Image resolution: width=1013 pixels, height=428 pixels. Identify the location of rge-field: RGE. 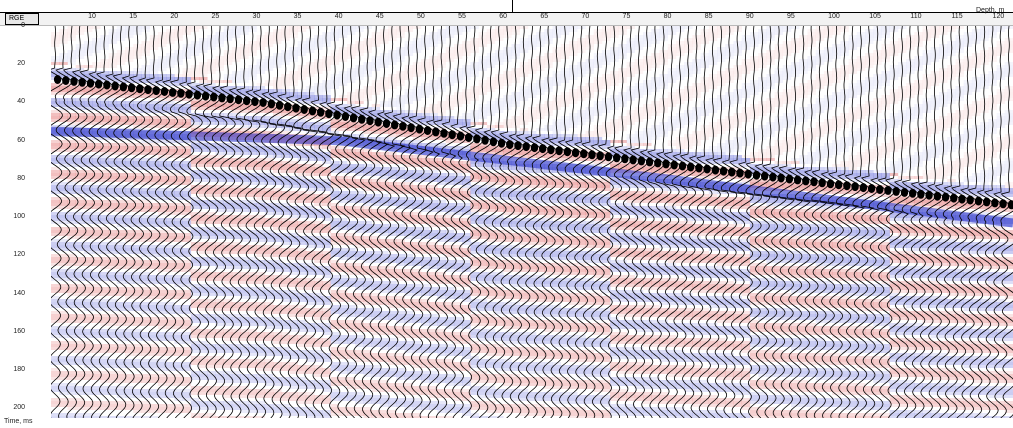
(22, 19).